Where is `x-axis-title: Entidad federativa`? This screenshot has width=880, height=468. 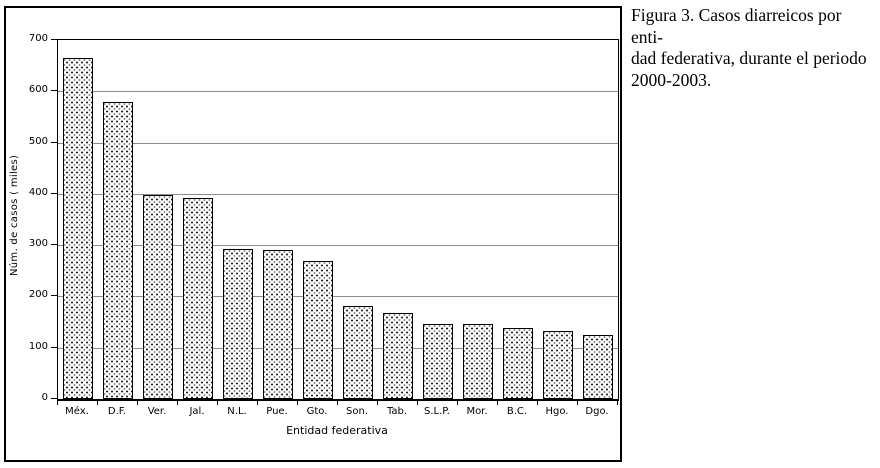
x-axis-title: Entidad federativa is located at coordinates (337, 430).